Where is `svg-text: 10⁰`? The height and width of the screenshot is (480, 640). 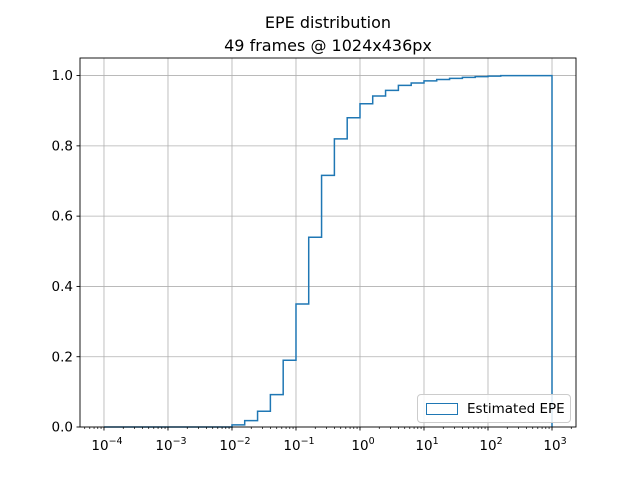
svg-text: 10⁰ is located at coordinates (362, 445).